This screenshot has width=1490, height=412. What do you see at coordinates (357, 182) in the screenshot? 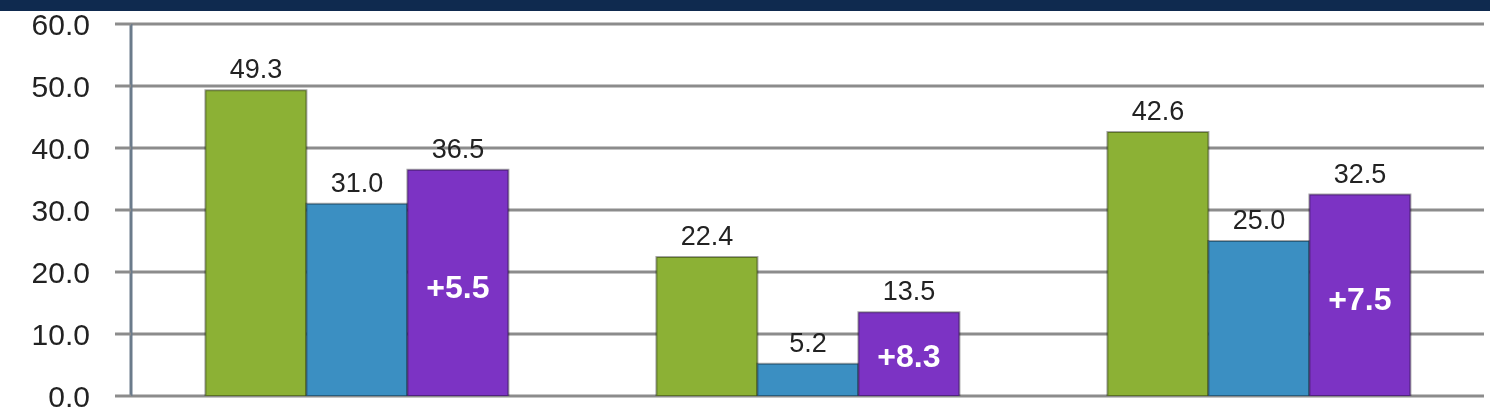
I see `data-label: 31.0` at bounding box center [357, 182].